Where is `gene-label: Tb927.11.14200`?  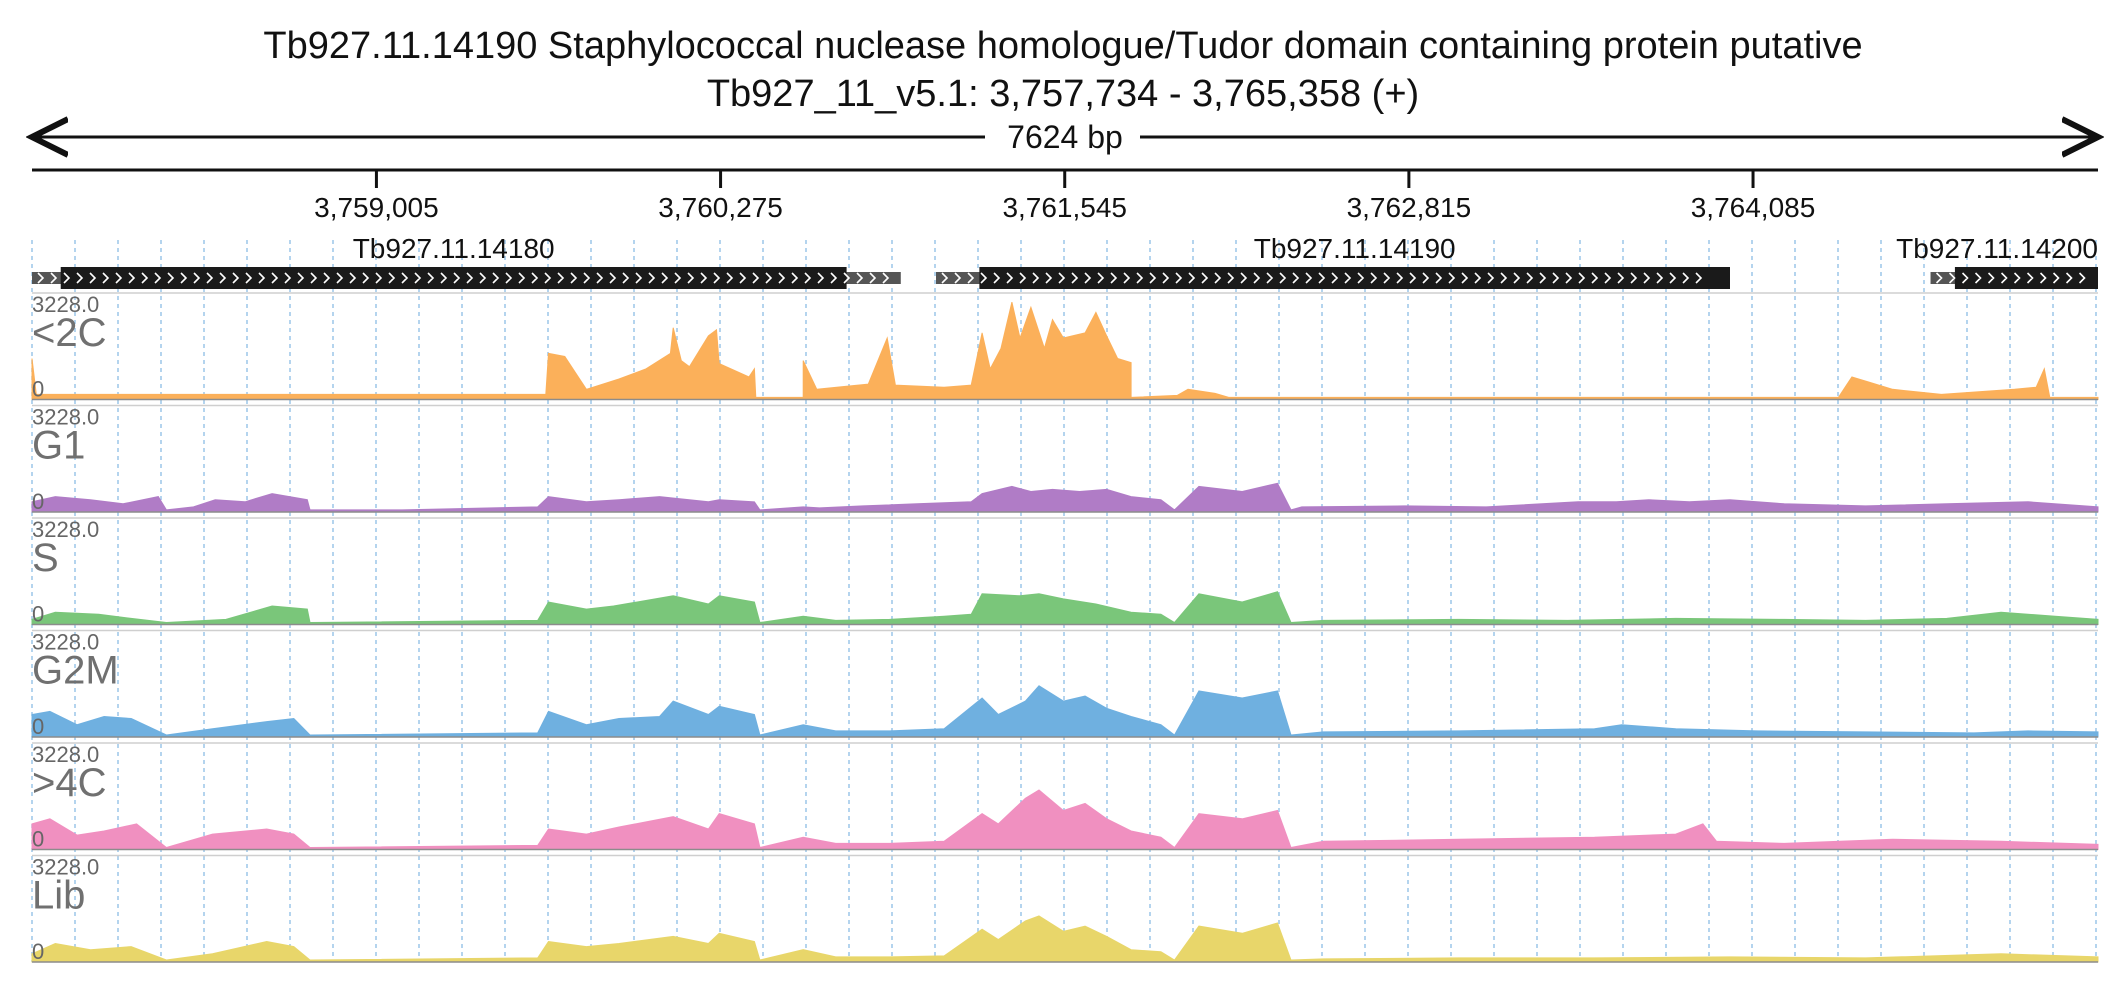
gene-label: Tb927.11.14200 is located at coordinates (1997, 248).